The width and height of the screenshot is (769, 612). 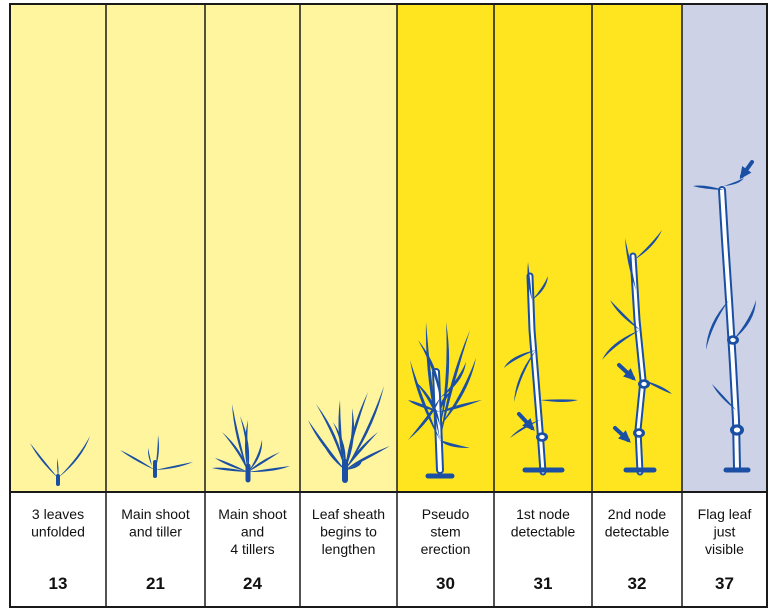 What do you see at coordinates (637, 514) in the screenshot?
I see `stage-label-line: 2nd node` at bounding box center [637, 514].